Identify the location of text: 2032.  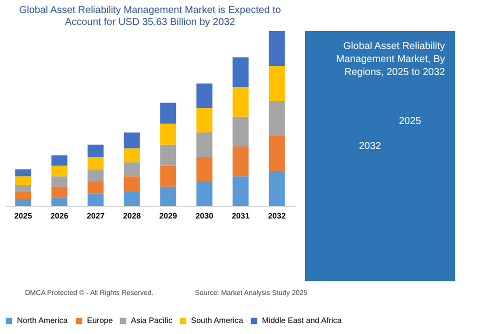
(370, 146).